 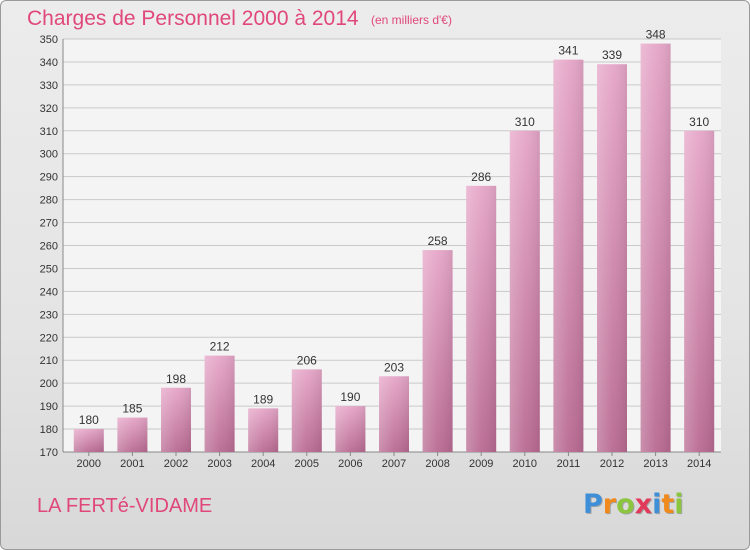 I want to click on x-tick-label: 2007, so click(x=394, y=464).